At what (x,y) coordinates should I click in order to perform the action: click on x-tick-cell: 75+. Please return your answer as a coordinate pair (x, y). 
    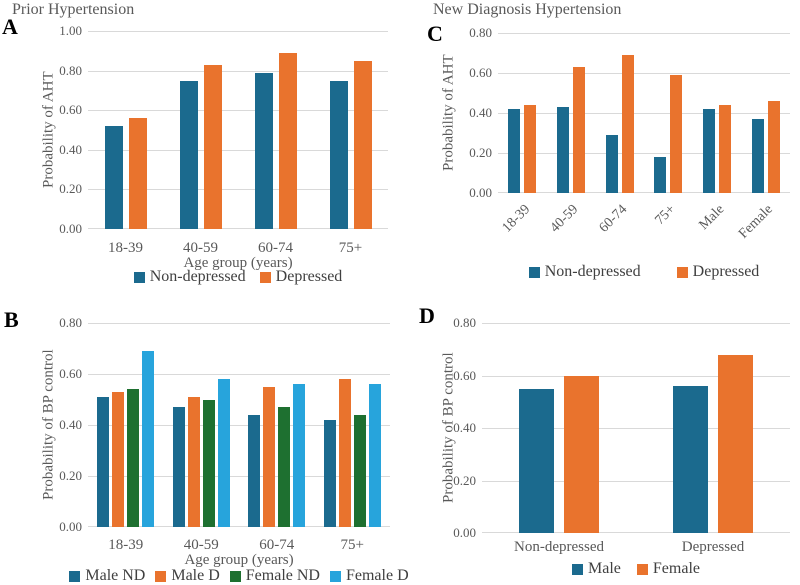
    Looking at the image, I should click on (668, 226).